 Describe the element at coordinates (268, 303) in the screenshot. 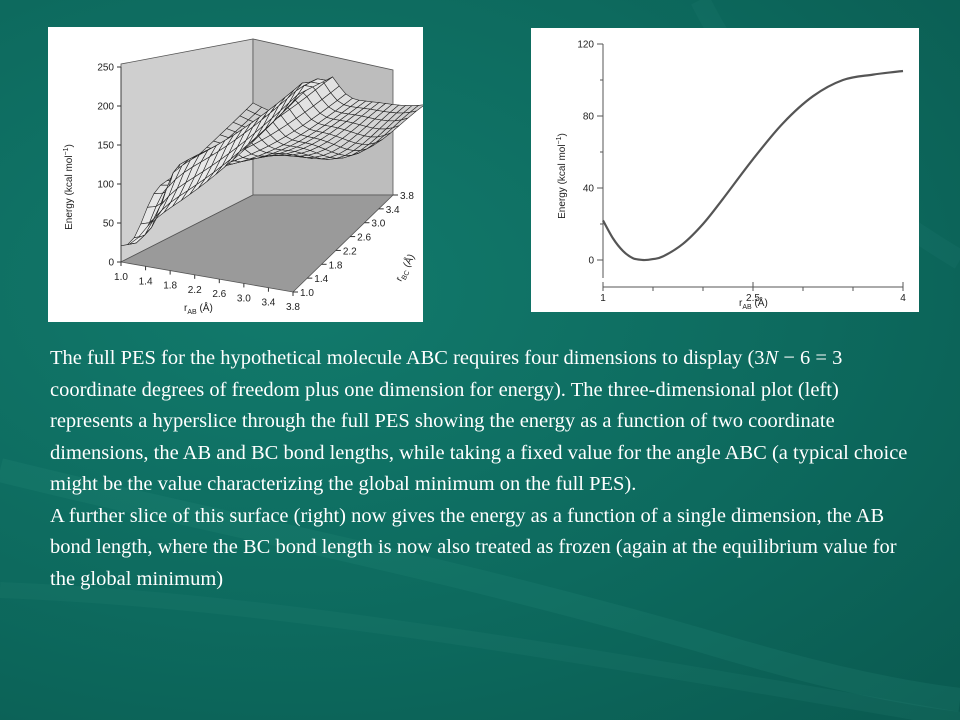

I see `x-tick-label: 3.4` at that location.